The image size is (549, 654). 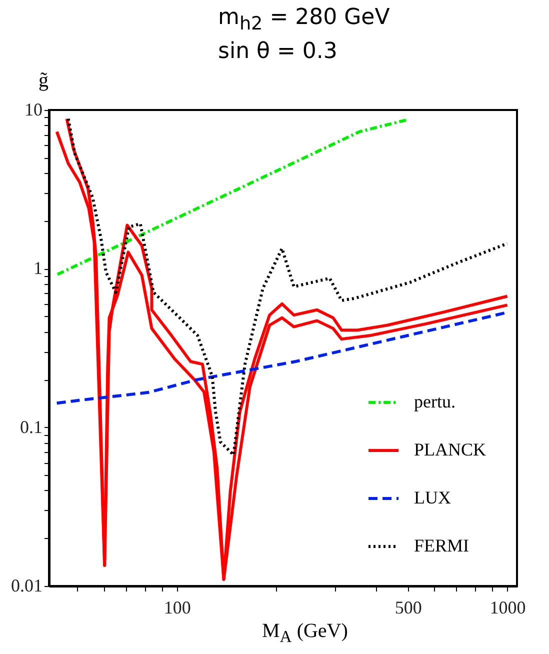 I want to click on legend-label: LUX, so click(x=432, y=498).